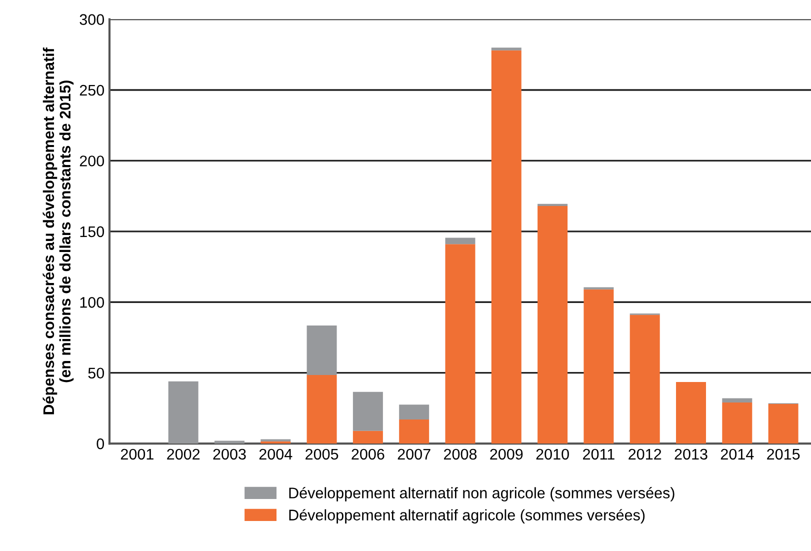  What do you see at coordinates (137, 454) in the screenshot?
I see `x-tick-label: 2001` at bounding box center [137, 454].